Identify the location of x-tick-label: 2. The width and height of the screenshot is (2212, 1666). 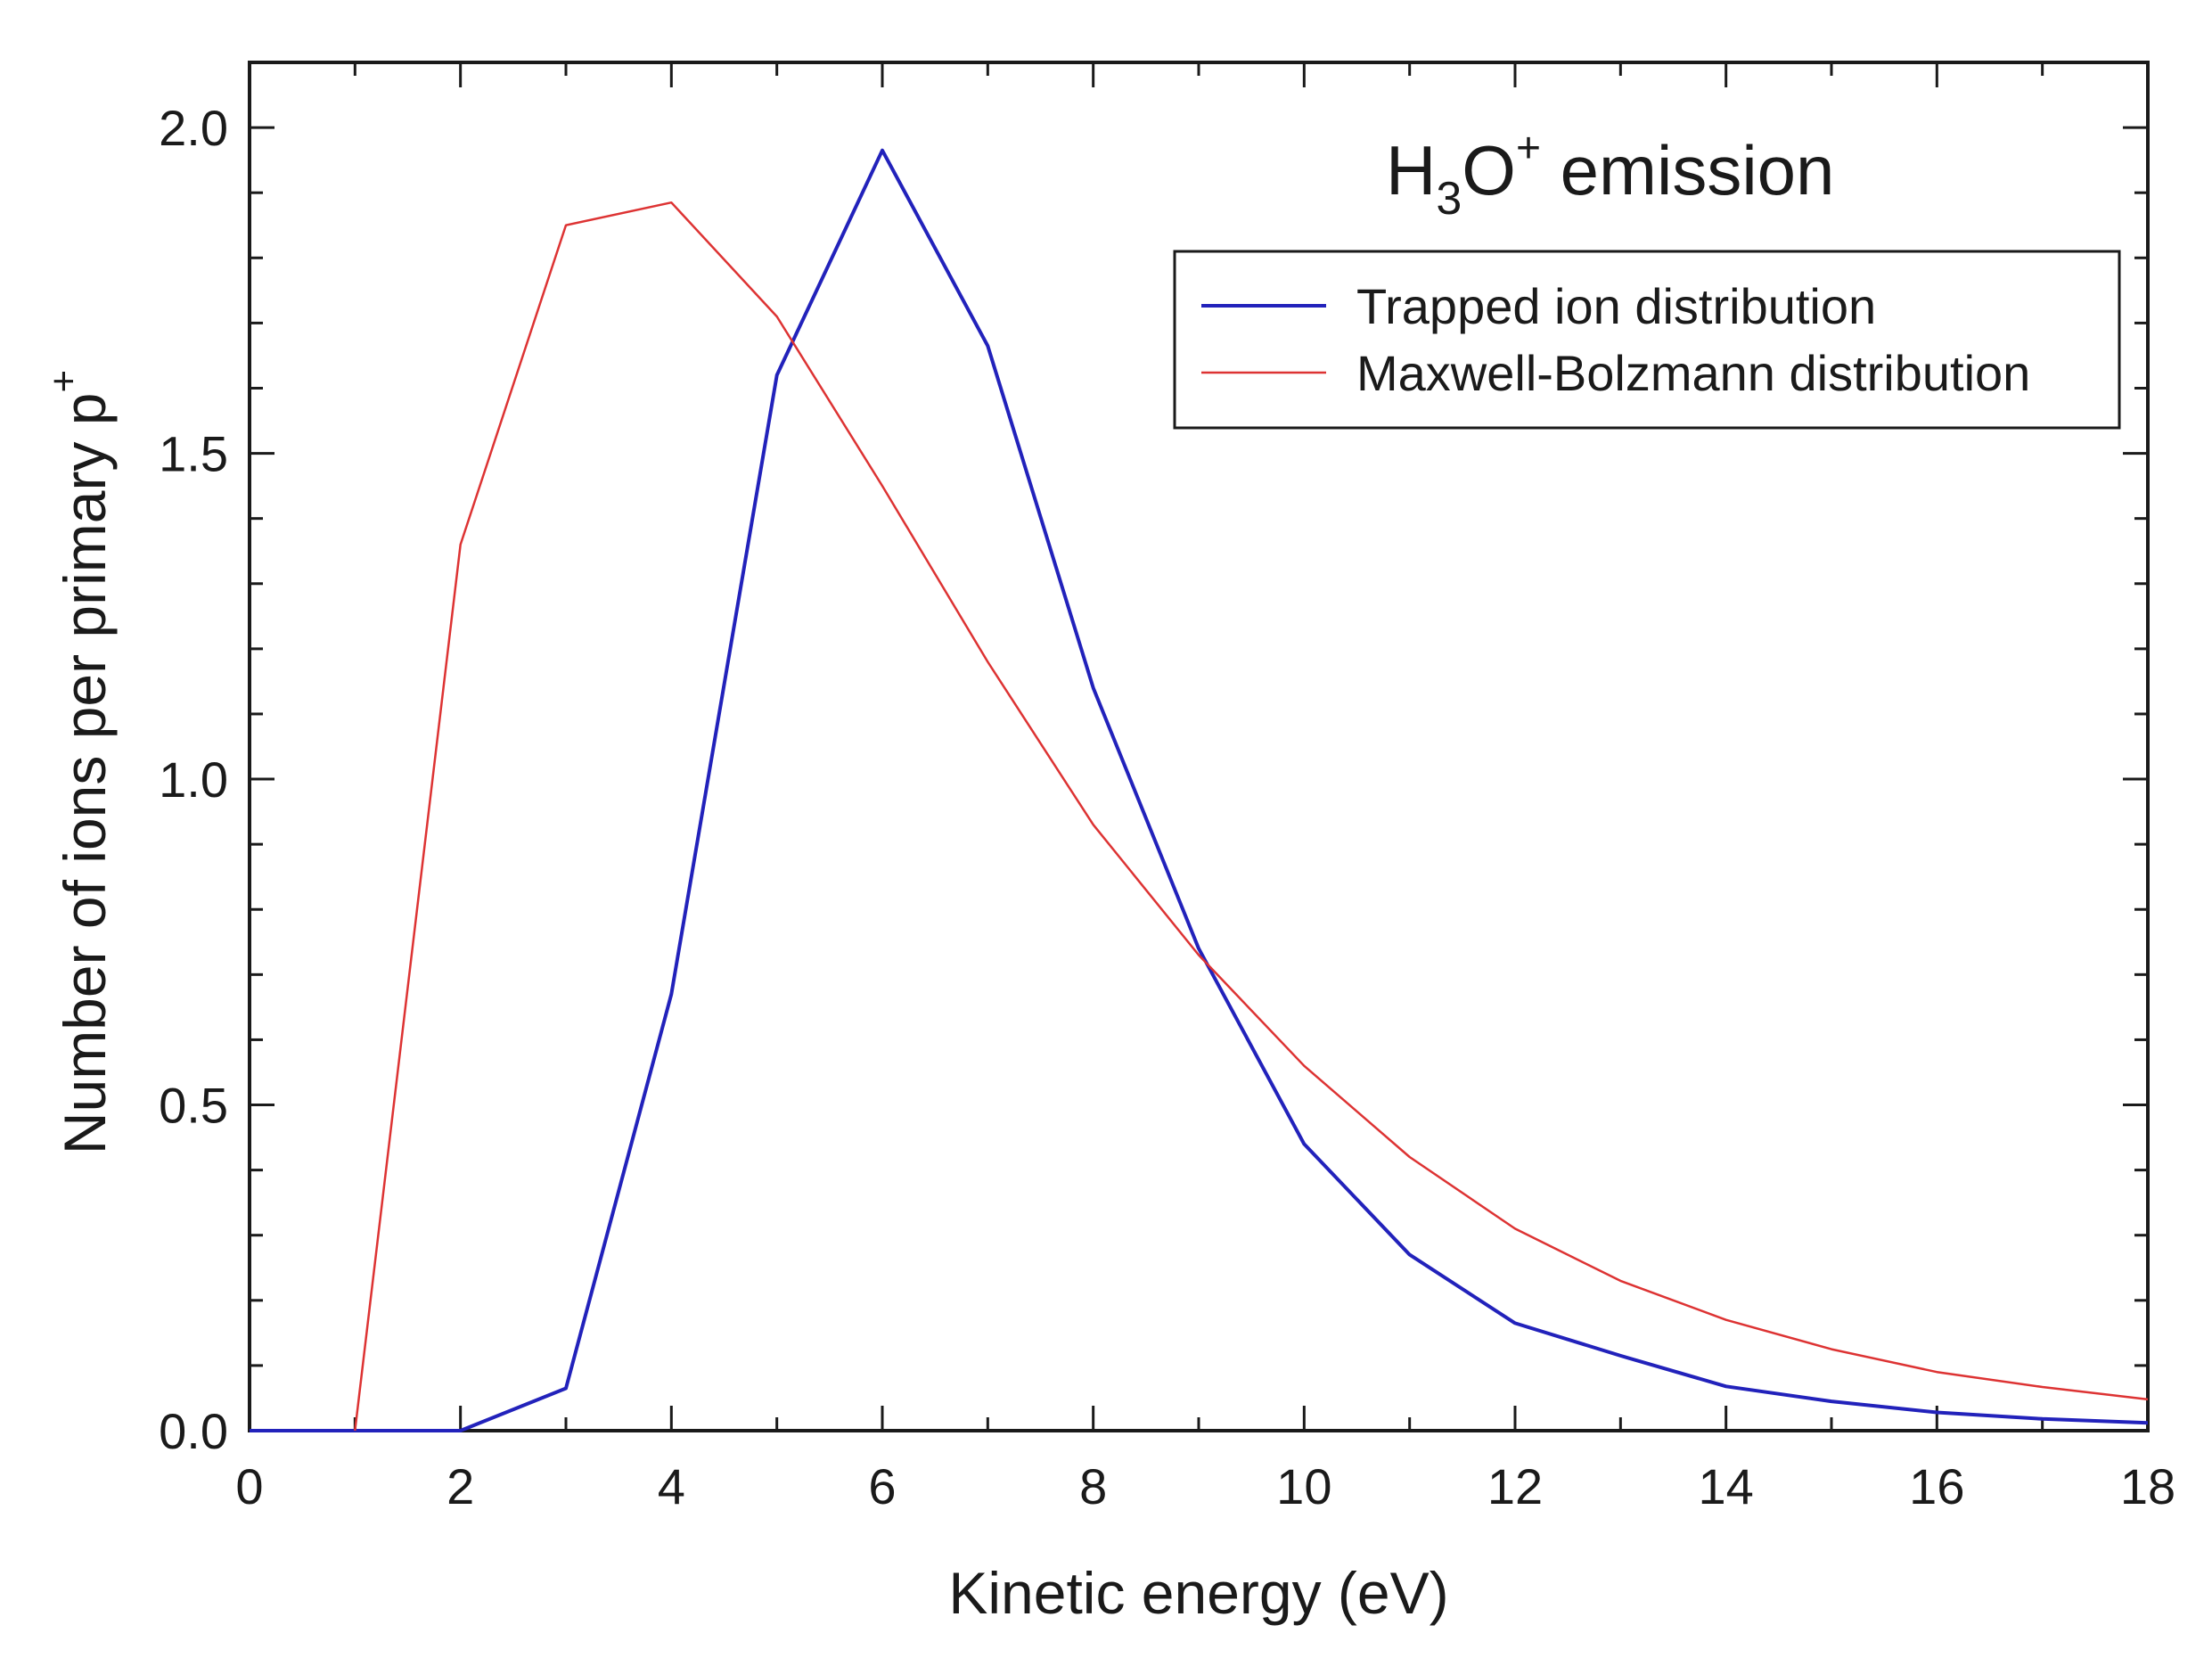
(460, 1486).